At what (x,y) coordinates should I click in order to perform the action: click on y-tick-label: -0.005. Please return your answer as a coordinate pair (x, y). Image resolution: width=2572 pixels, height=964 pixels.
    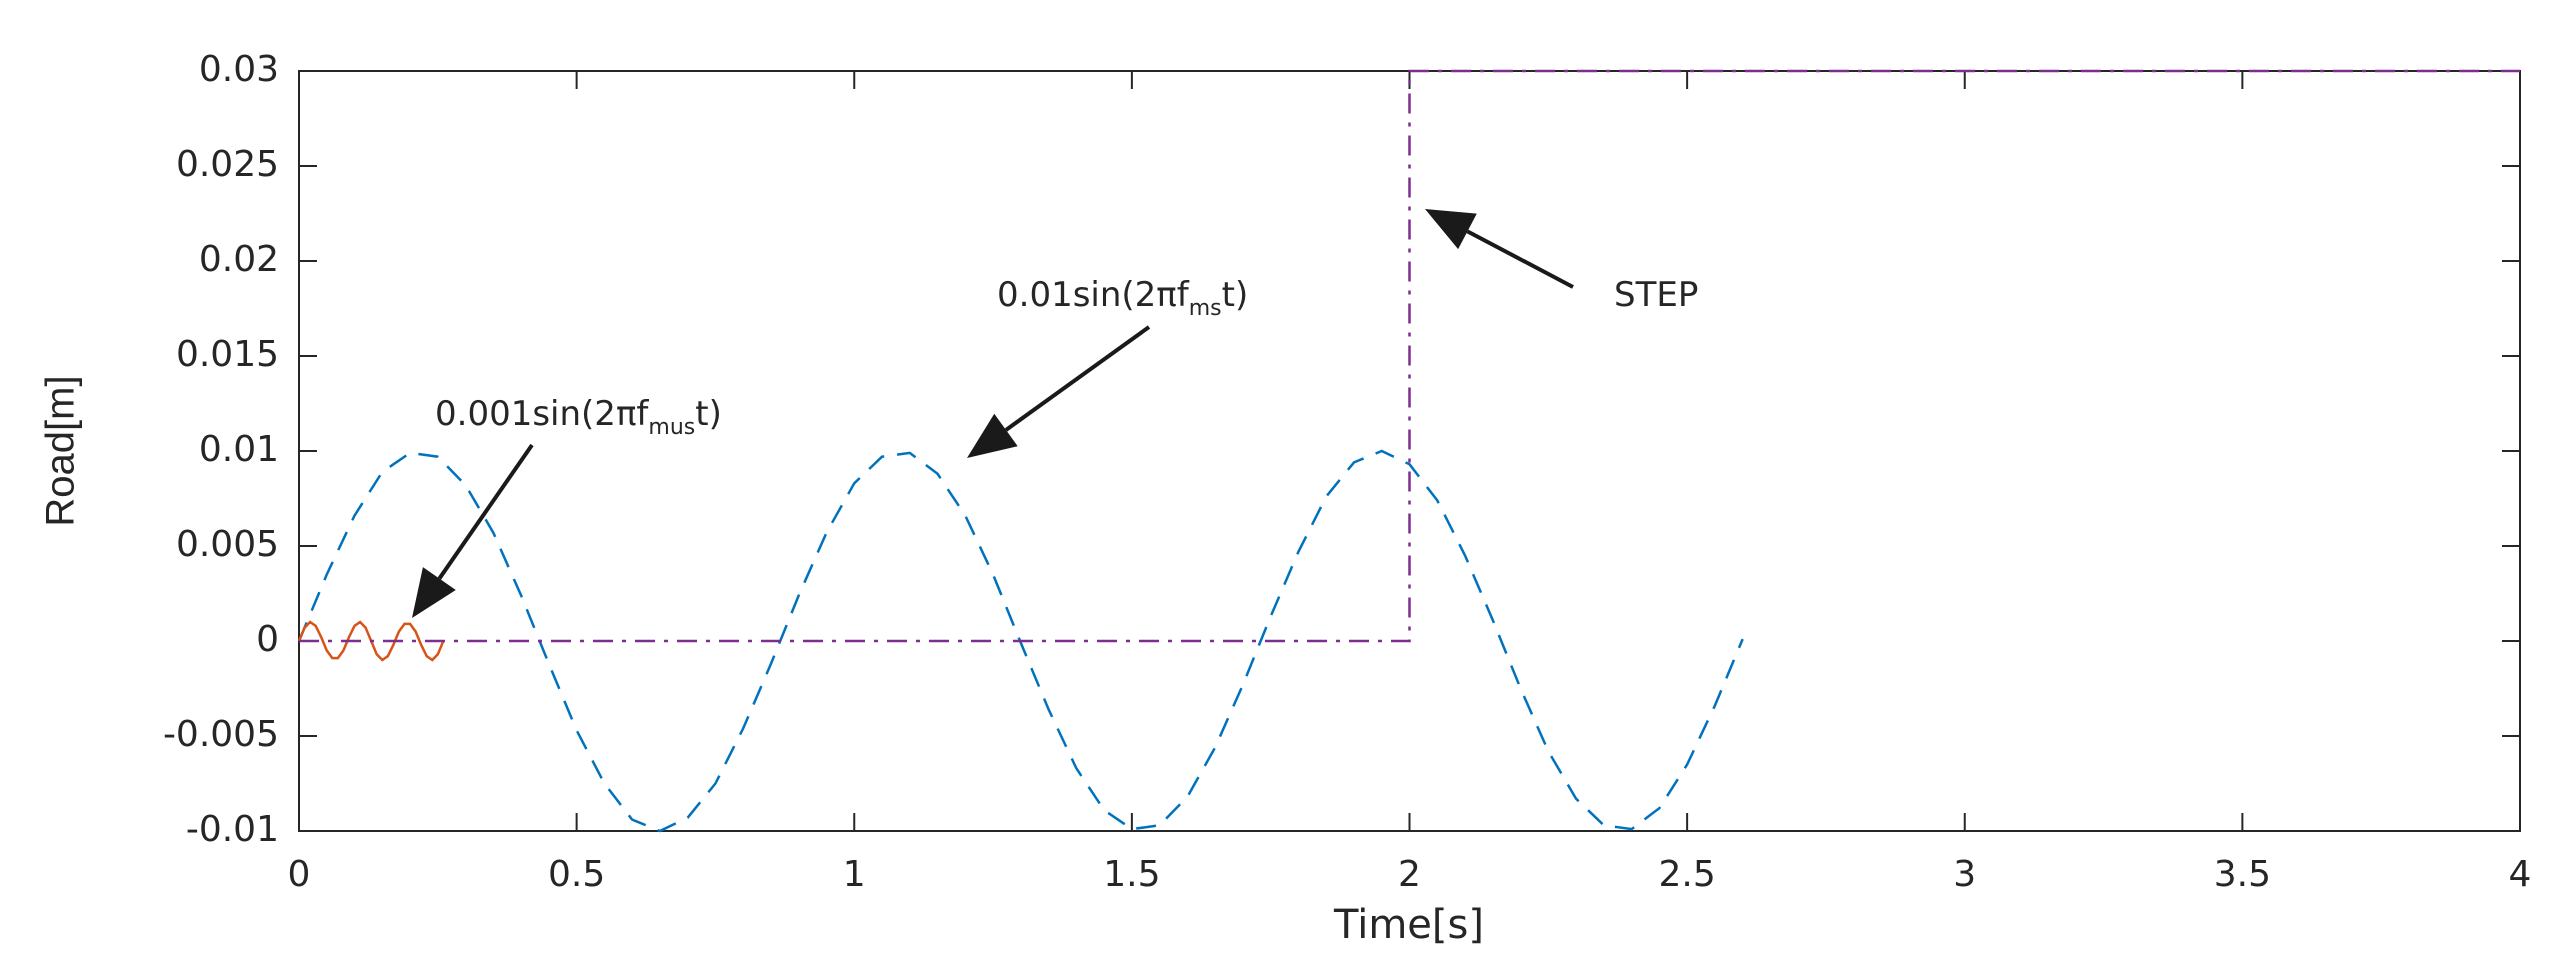
    Looking at the image, I should click on (221, 734).